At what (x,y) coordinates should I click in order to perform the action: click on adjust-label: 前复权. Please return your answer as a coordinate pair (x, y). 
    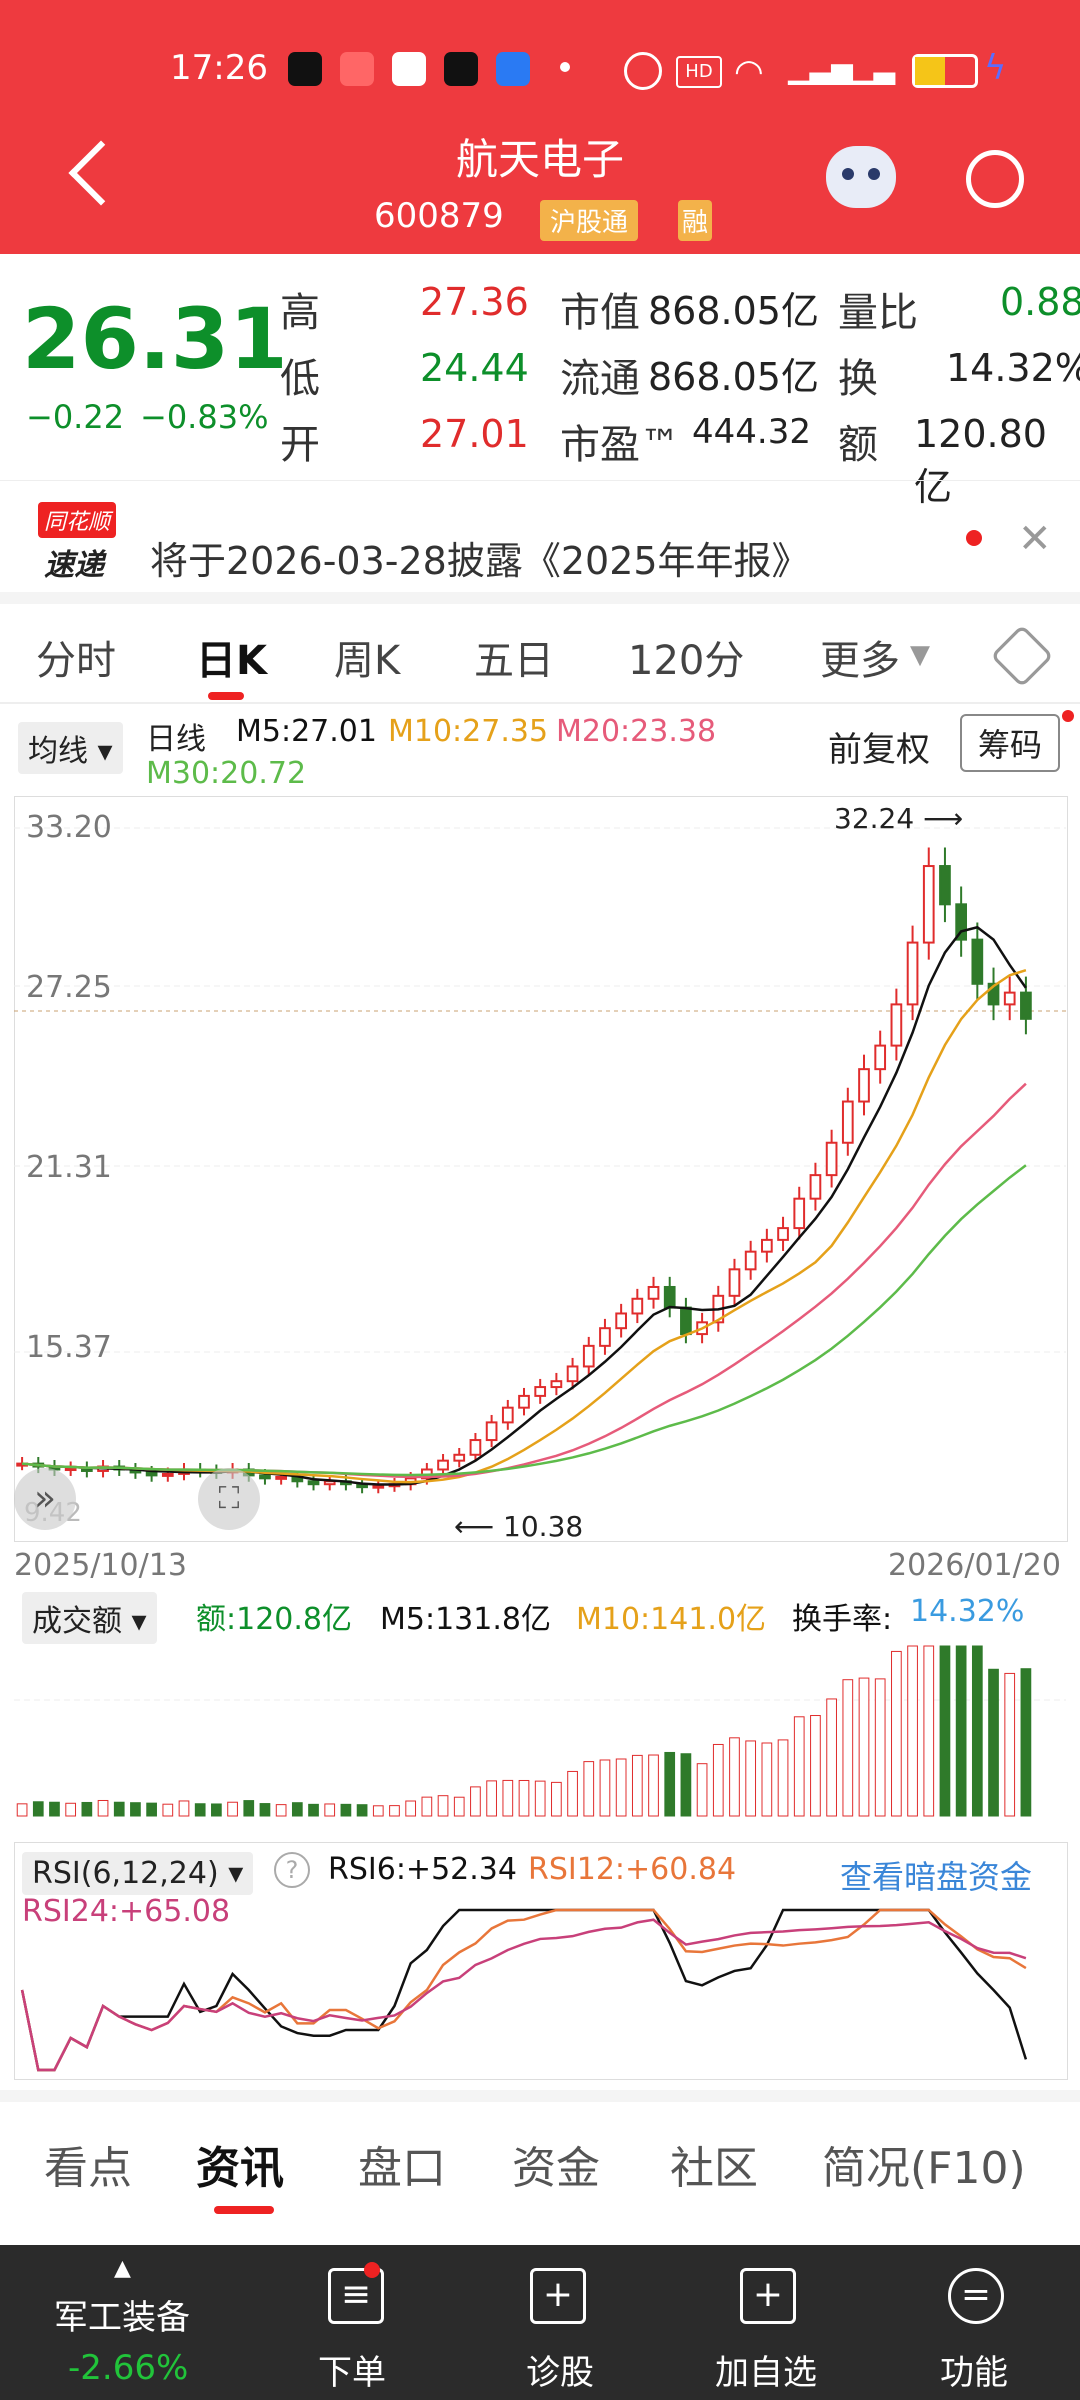
    Looking at the image, I should click on (879, 750).